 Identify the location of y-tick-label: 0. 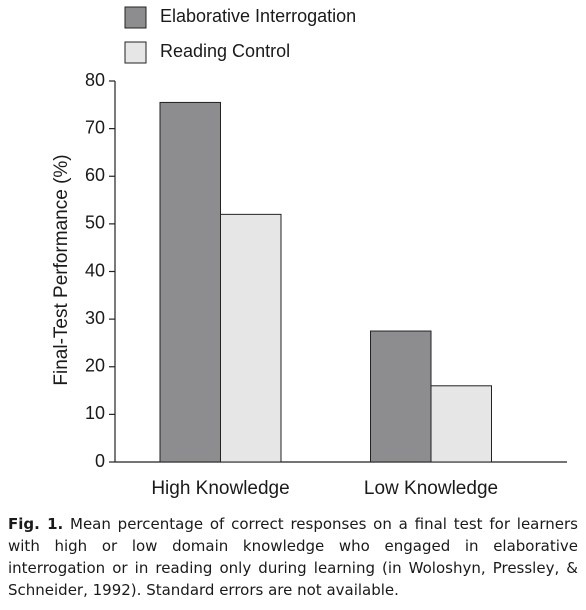
(100, 461).